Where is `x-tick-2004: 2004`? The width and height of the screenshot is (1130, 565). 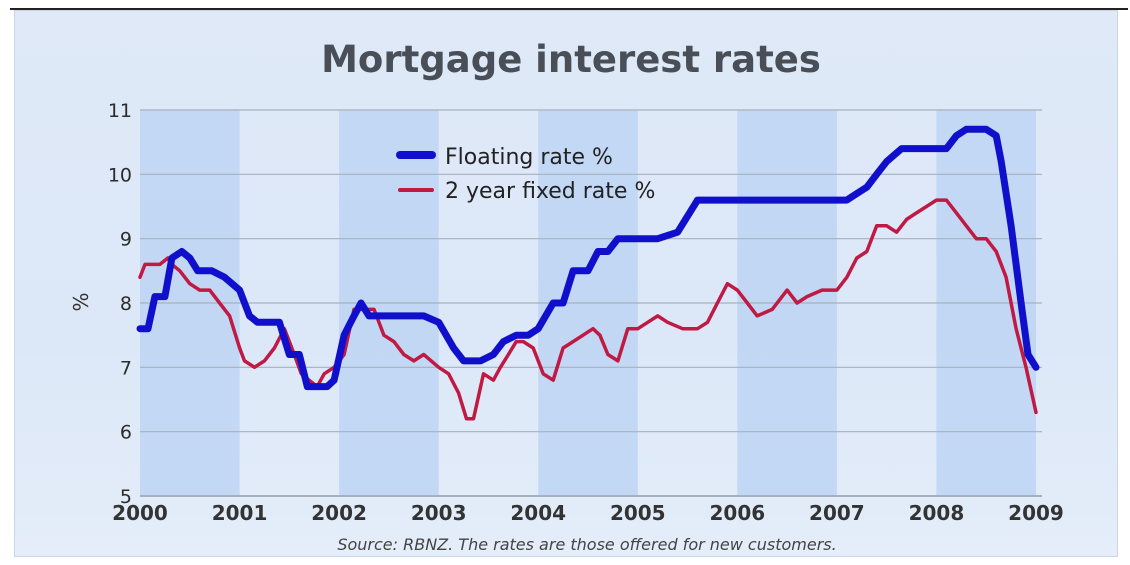 x-tick-2004: 2004 is located at coordinates (538, 513).